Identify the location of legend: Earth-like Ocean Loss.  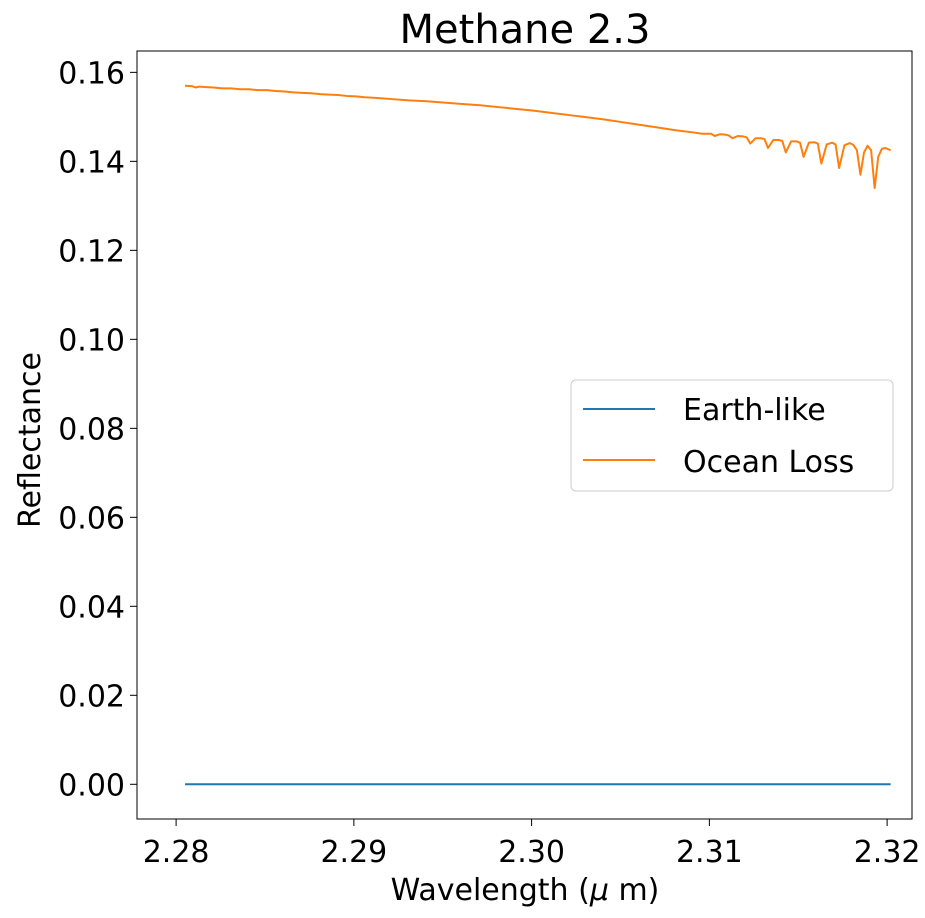
(732, 435).